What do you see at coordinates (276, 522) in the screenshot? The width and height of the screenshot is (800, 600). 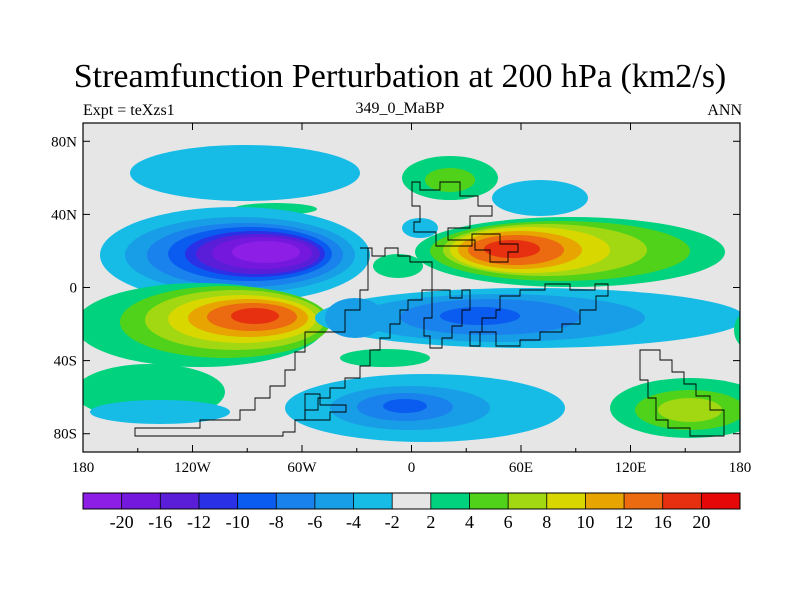 I see `colorbar-label: -8` at bounding box center [276, 522].